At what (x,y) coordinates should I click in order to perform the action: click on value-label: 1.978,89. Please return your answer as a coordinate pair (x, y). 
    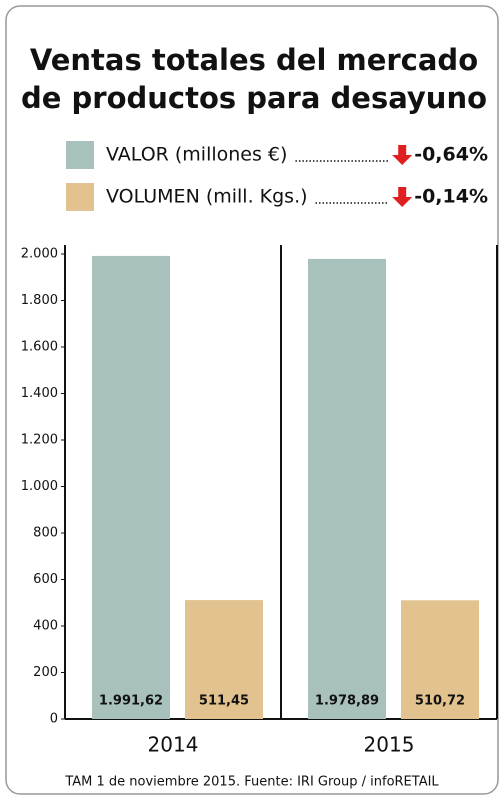
    Looking at the image, I should click on (347, 701).